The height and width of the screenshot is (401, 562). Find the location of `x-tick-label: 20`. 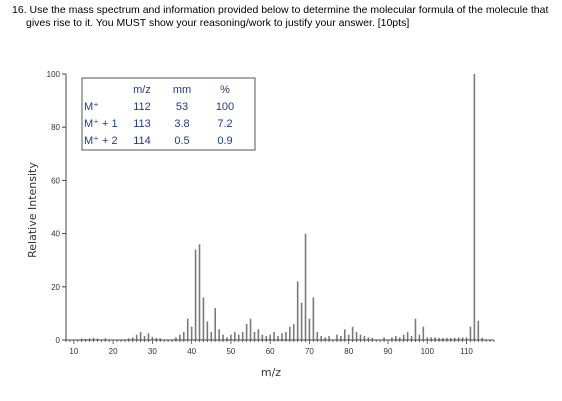

x-tick-label: 20 is located at coordinates (113, 351).